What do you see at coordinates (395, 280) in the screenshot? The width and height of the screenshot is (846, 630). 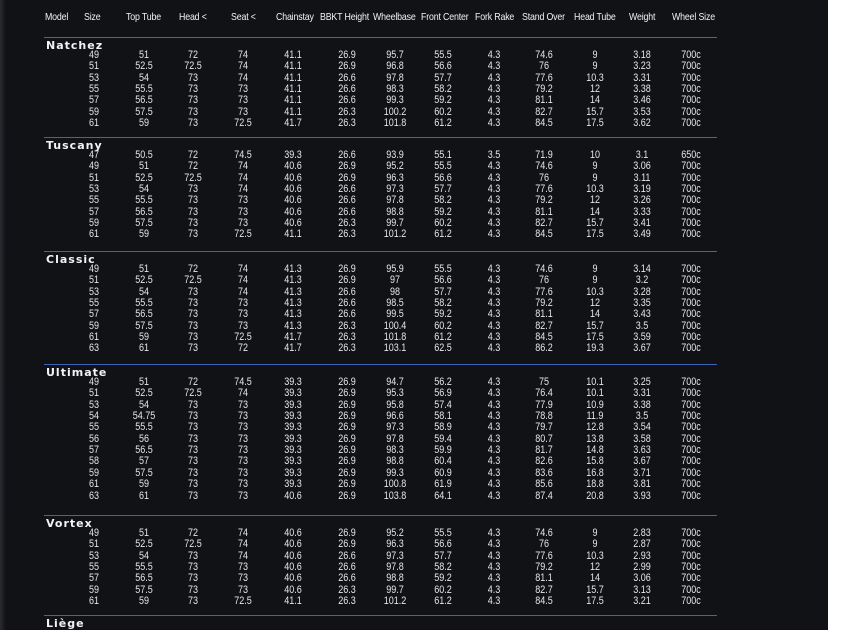 I see `table-cell: 97` at bounding box center [395, 280].